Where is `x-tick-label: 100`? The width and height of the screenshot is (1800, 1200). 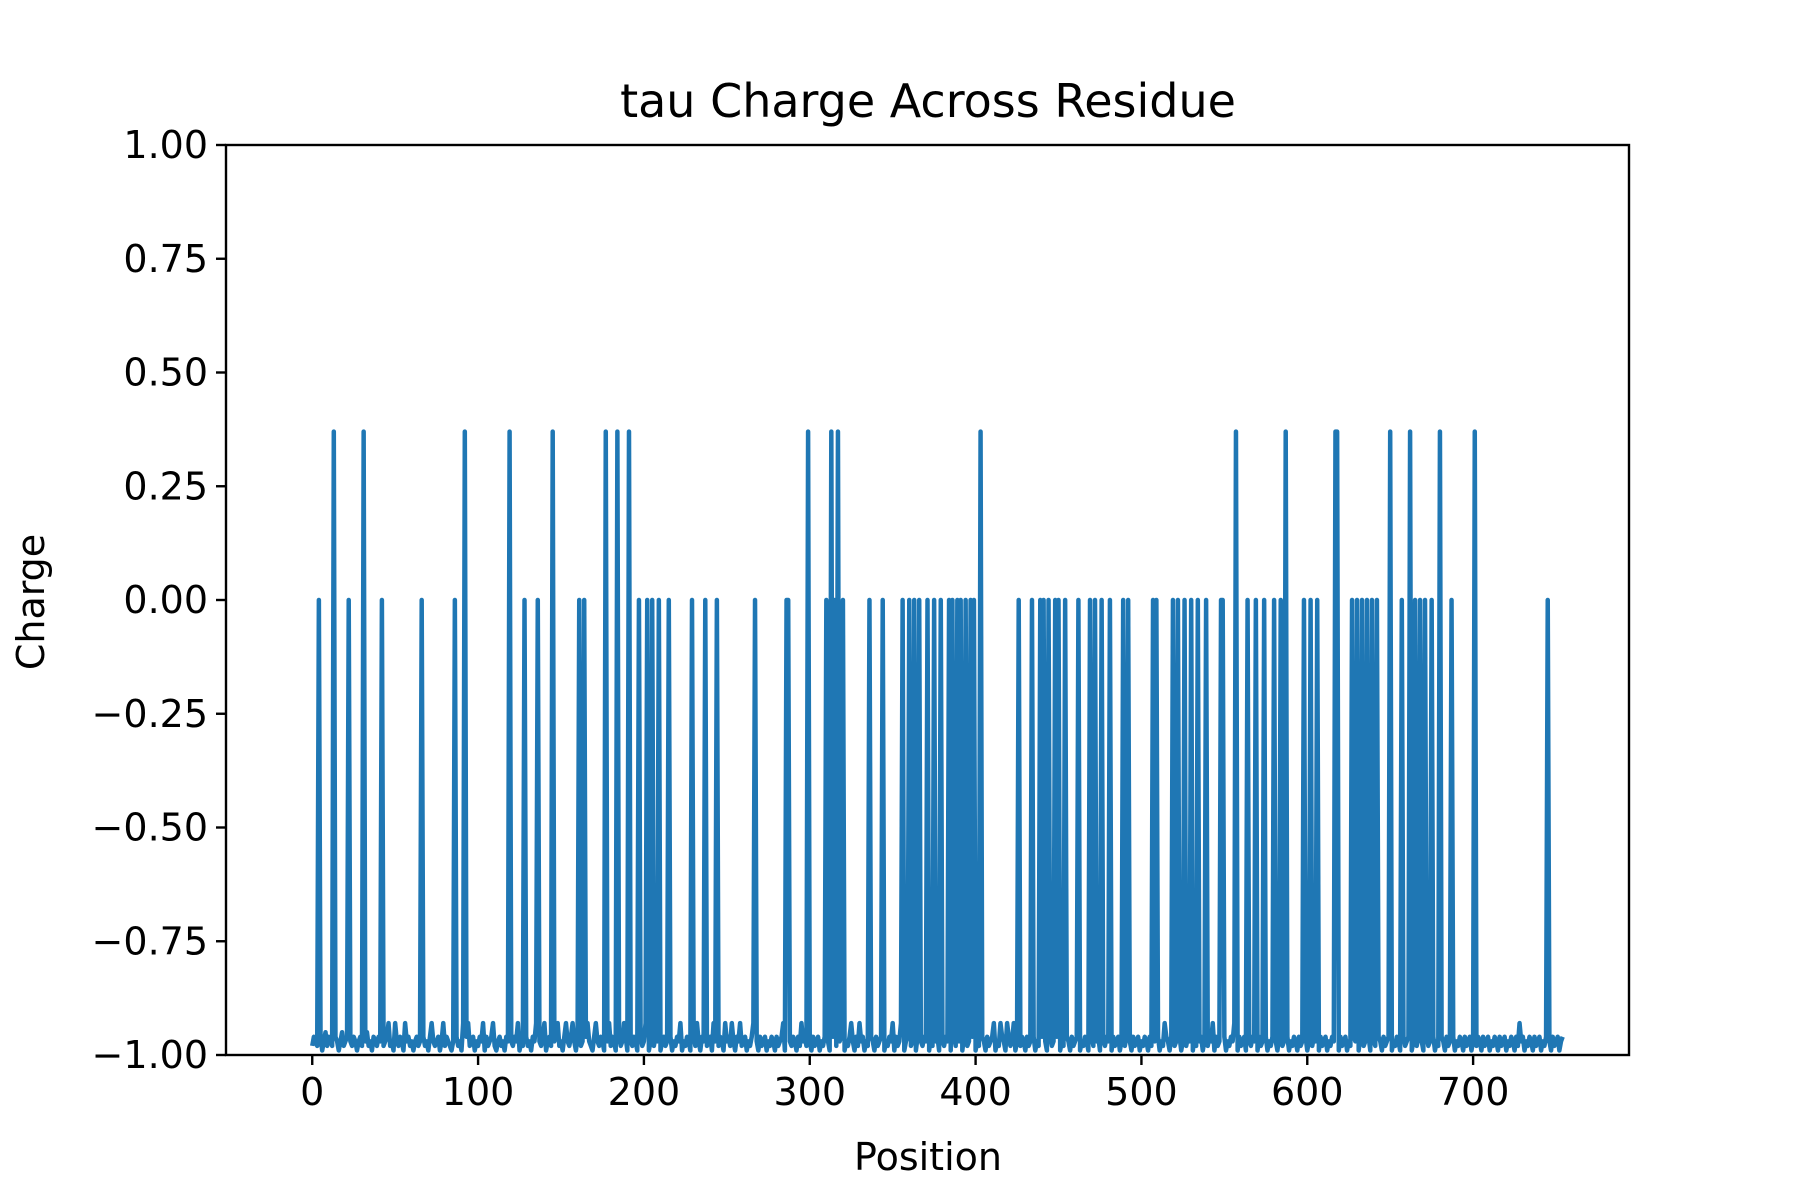
x-tick-label: 100 is located at coordinates (478, 1092).